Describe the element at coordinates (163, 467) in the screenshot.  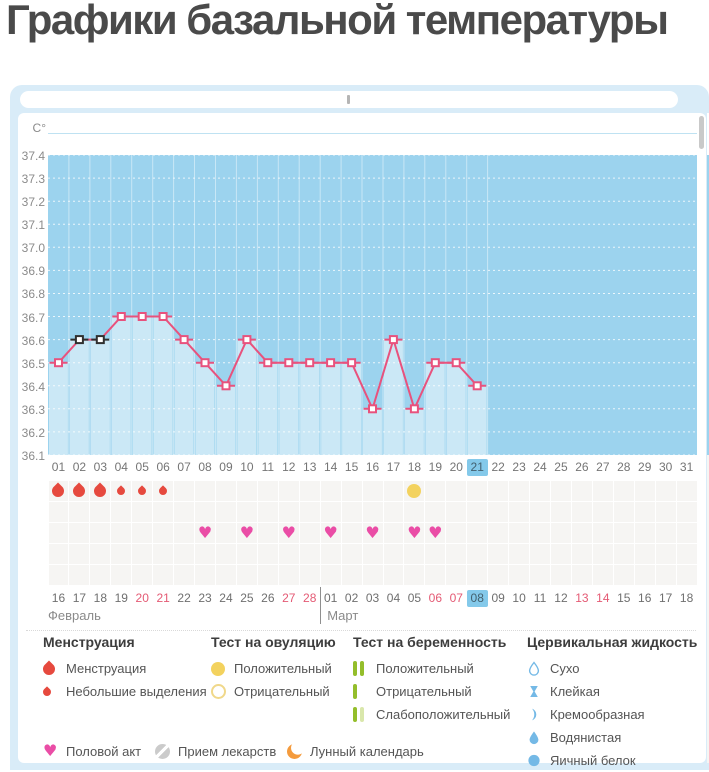
I see `cycle-day-06: 06` at that location.